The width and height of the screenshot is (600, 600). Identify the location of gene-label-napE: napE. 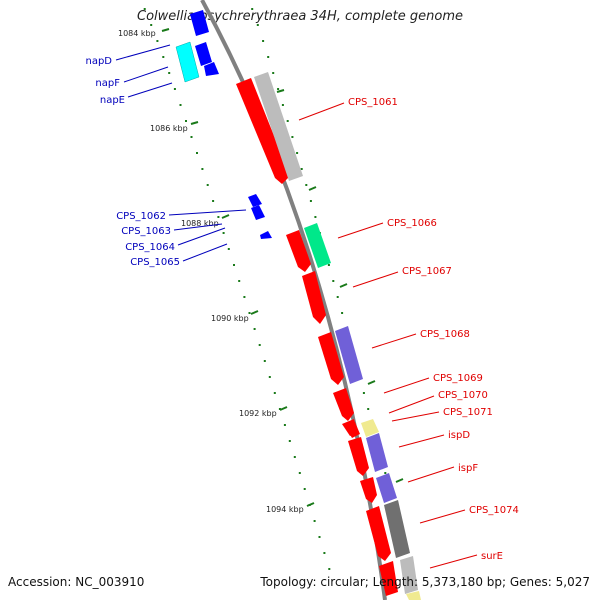
(112, 100).